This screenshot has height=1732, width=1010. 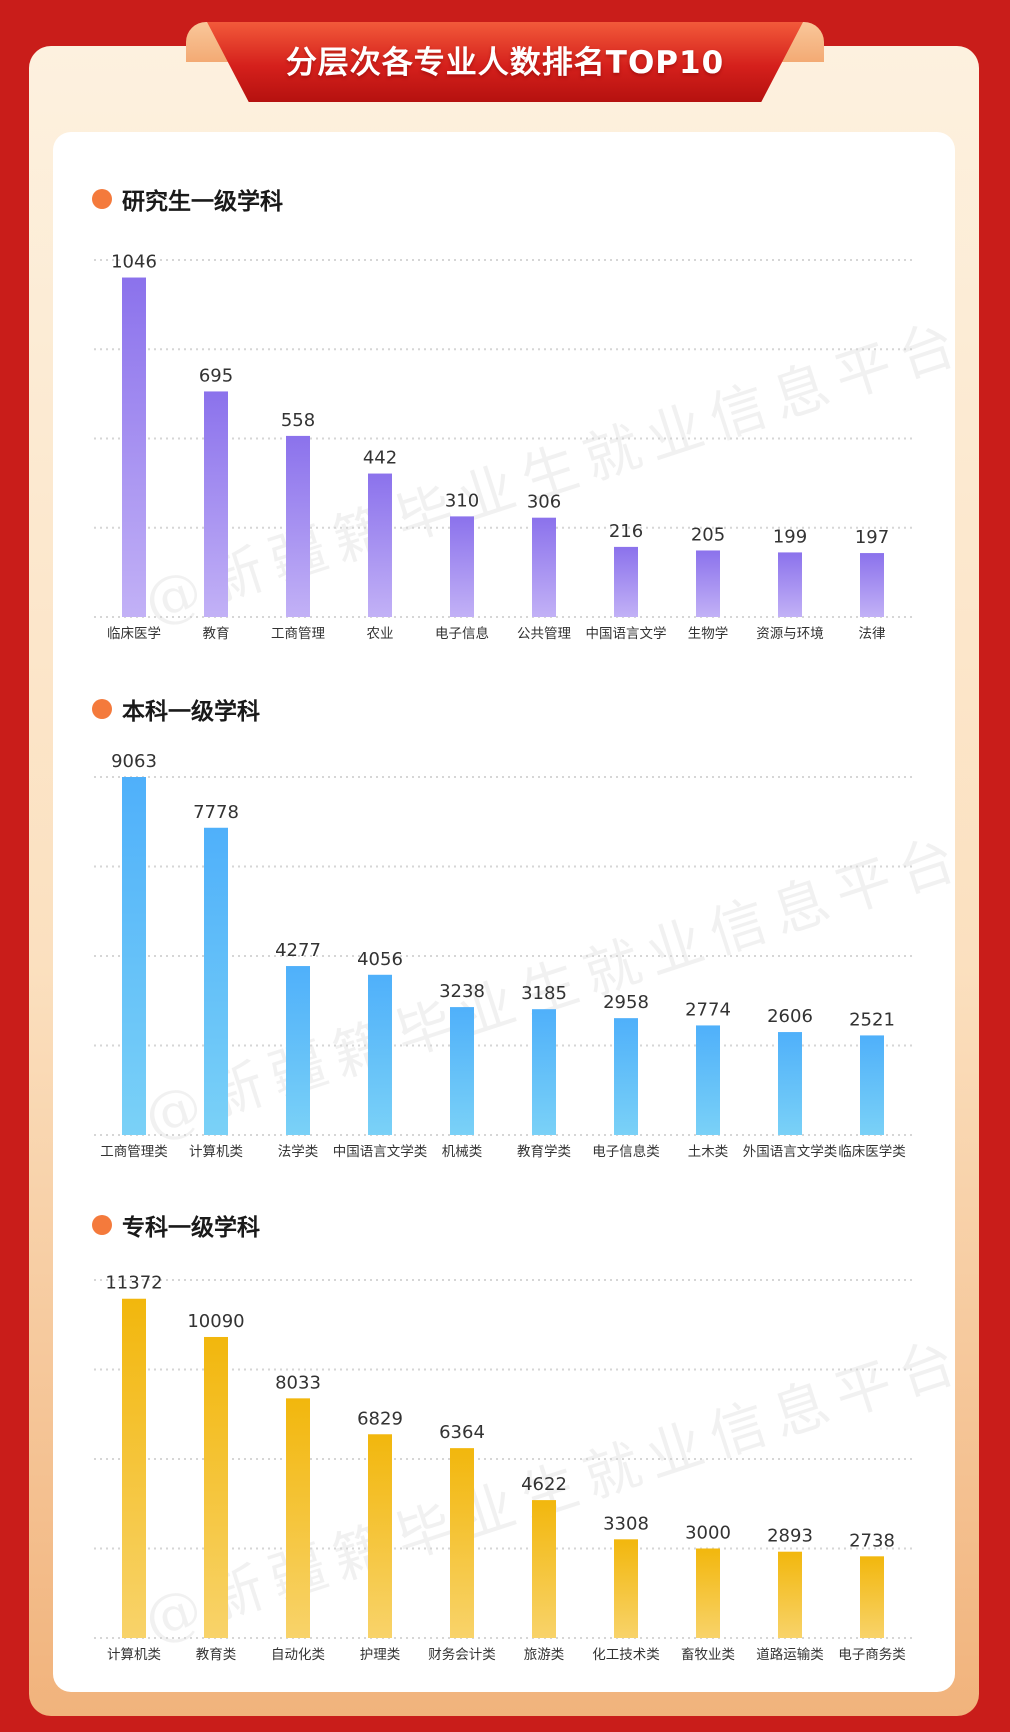 What do you see at coordinates (544, 1655) in the screenshot?
I see `category-label: 旅游类` at bounding box center [544, 1655].